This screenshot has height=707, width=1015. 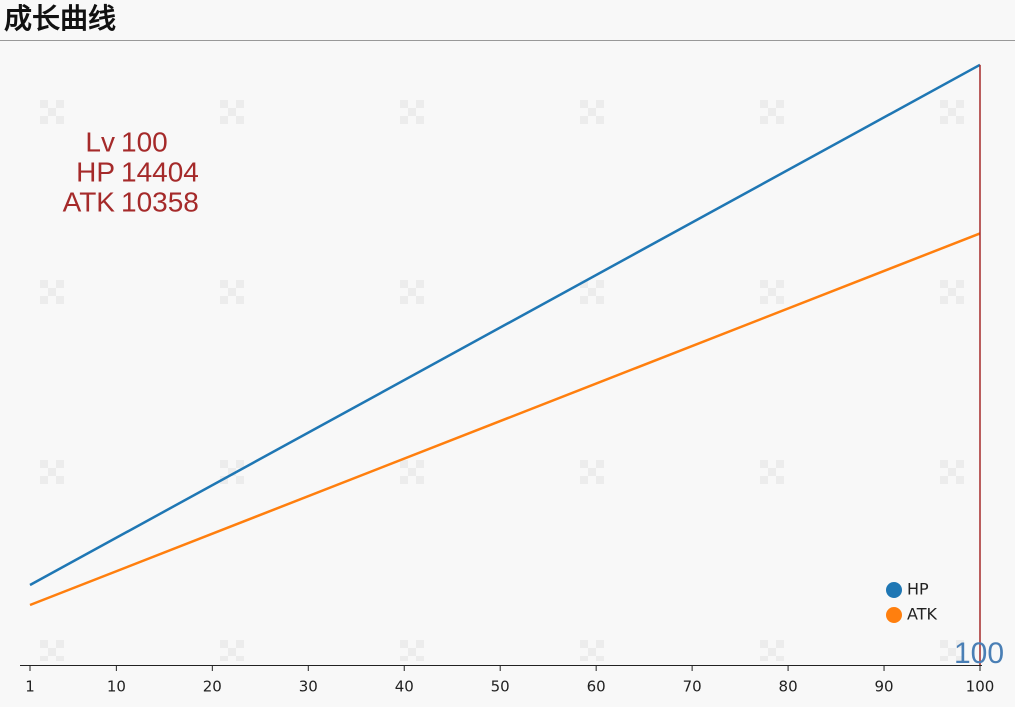 I want to click on legend-label: ATK, so click(x=922, y=614).